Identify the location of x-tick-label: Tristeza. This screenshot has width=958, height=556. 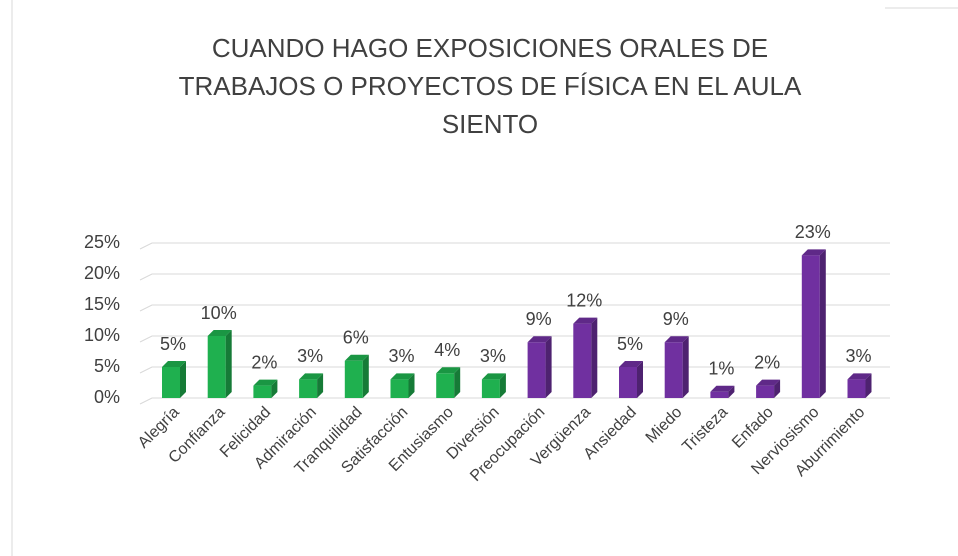
(705, 430).